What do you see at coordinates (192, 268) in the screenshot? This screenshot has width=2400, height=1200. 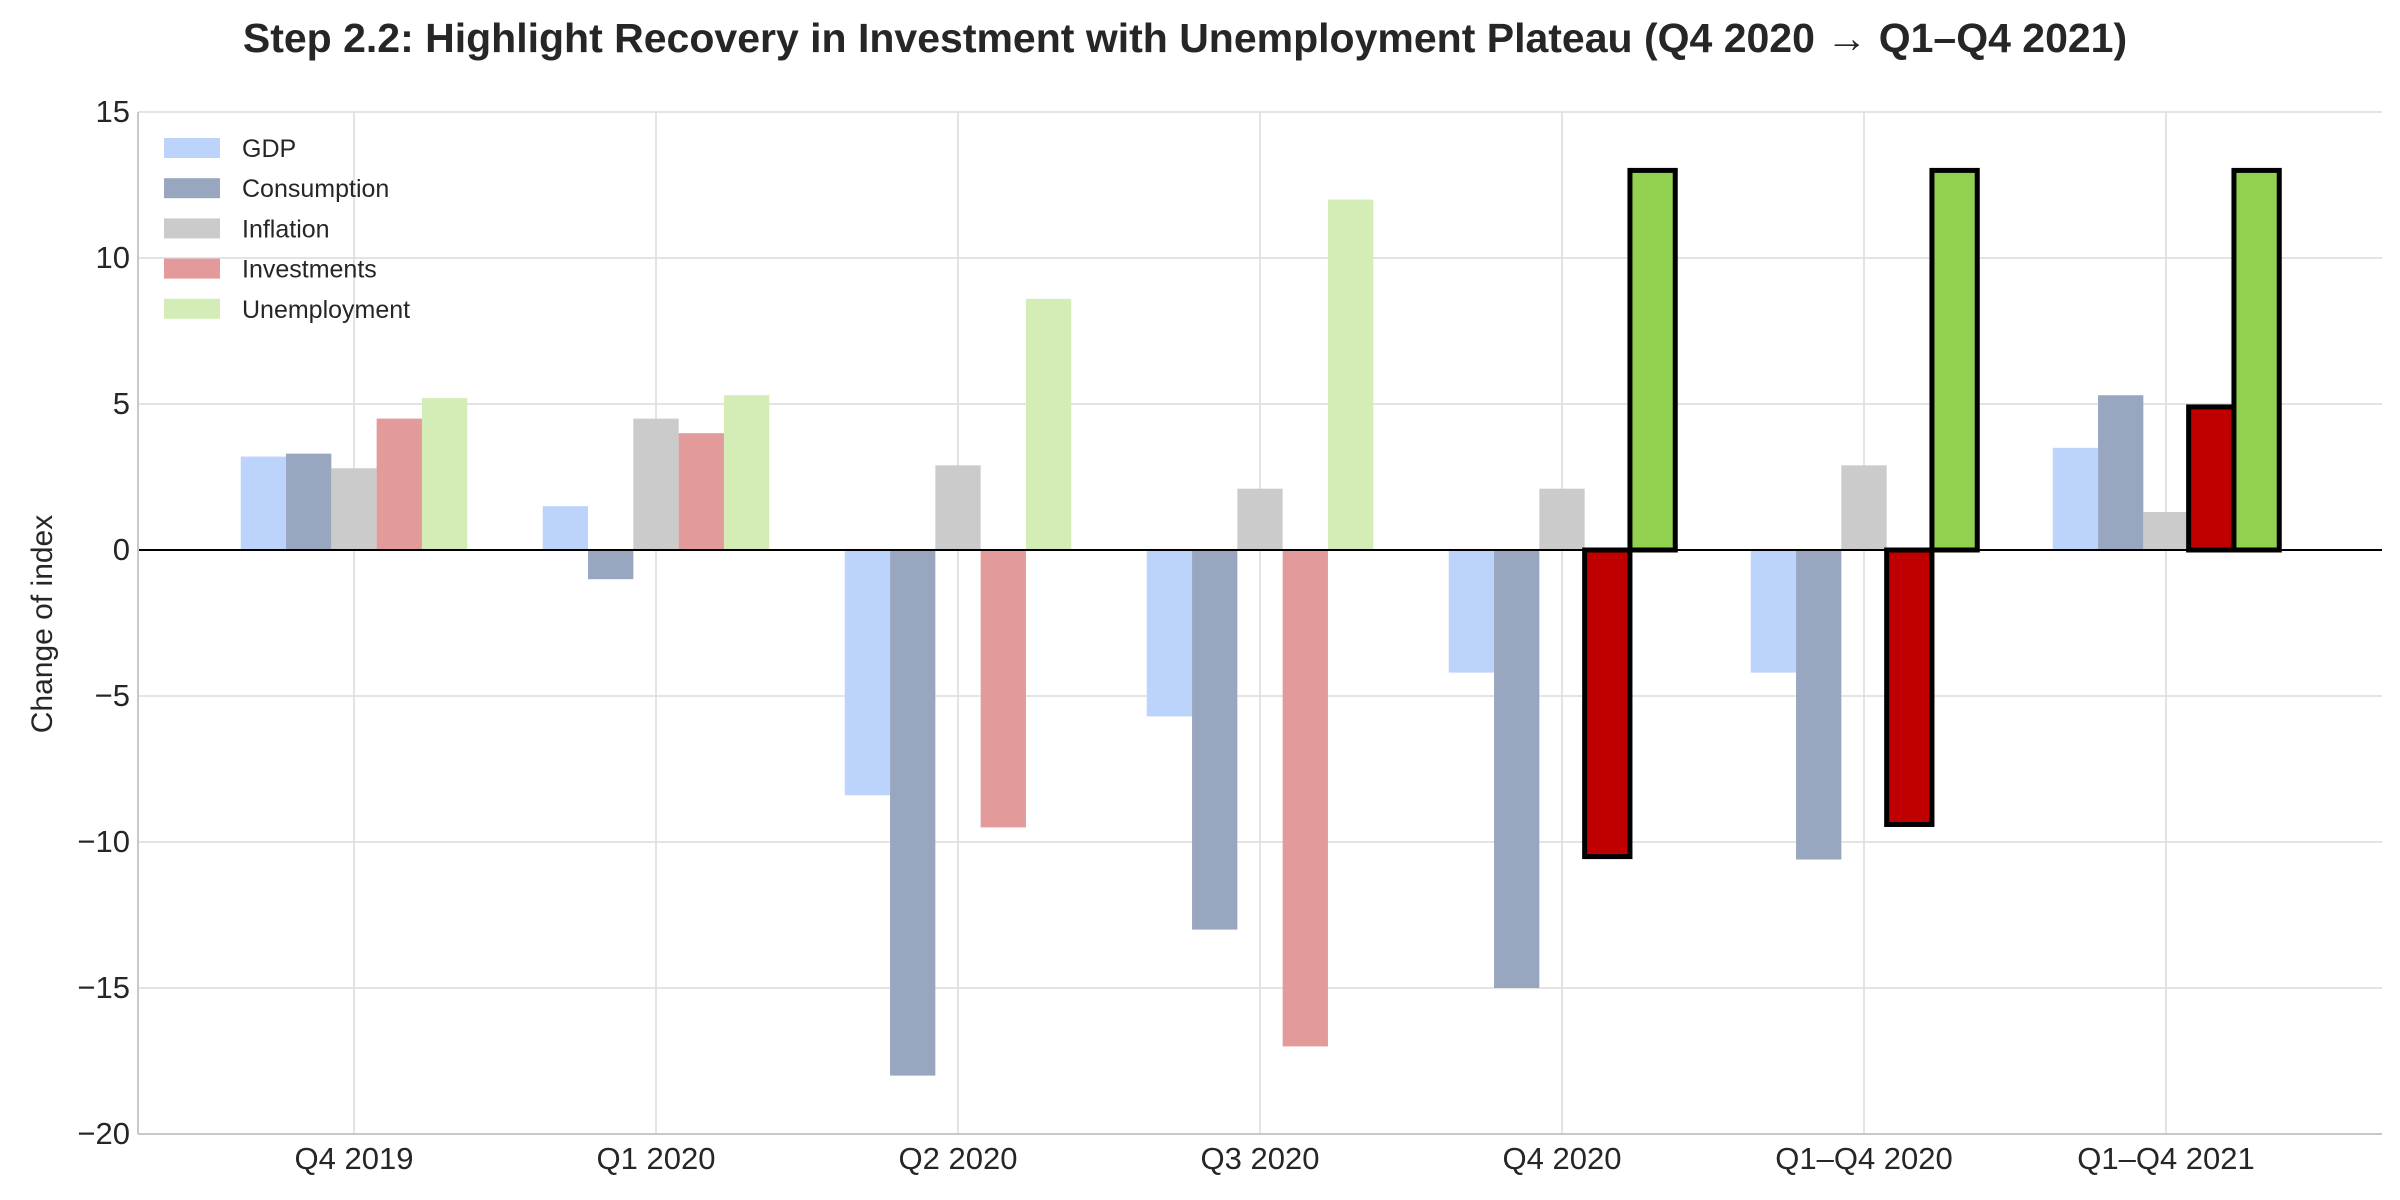 I see `legend-swatch-investments` at bounding box center [192, 268].